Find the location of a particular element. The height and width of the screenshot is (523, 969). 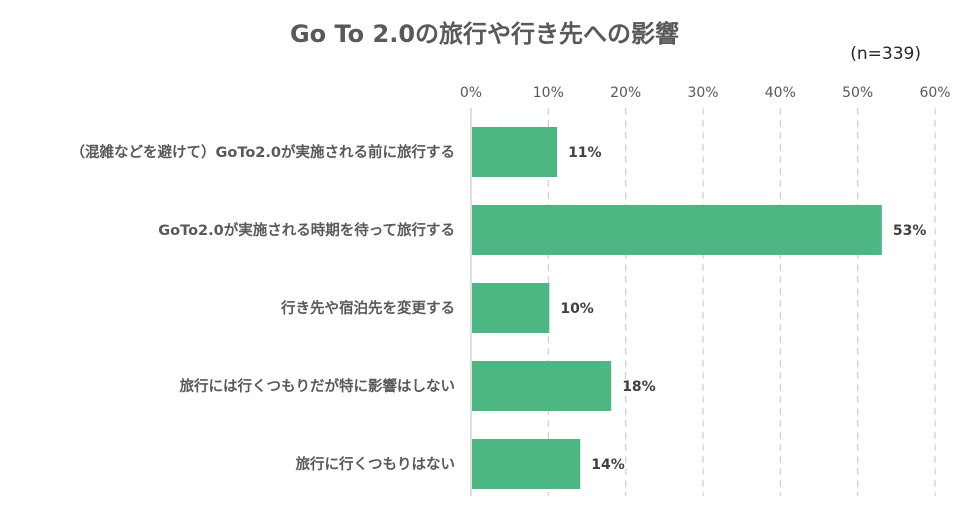

x-tick-label: 30% is located at coordinates (702, 93).